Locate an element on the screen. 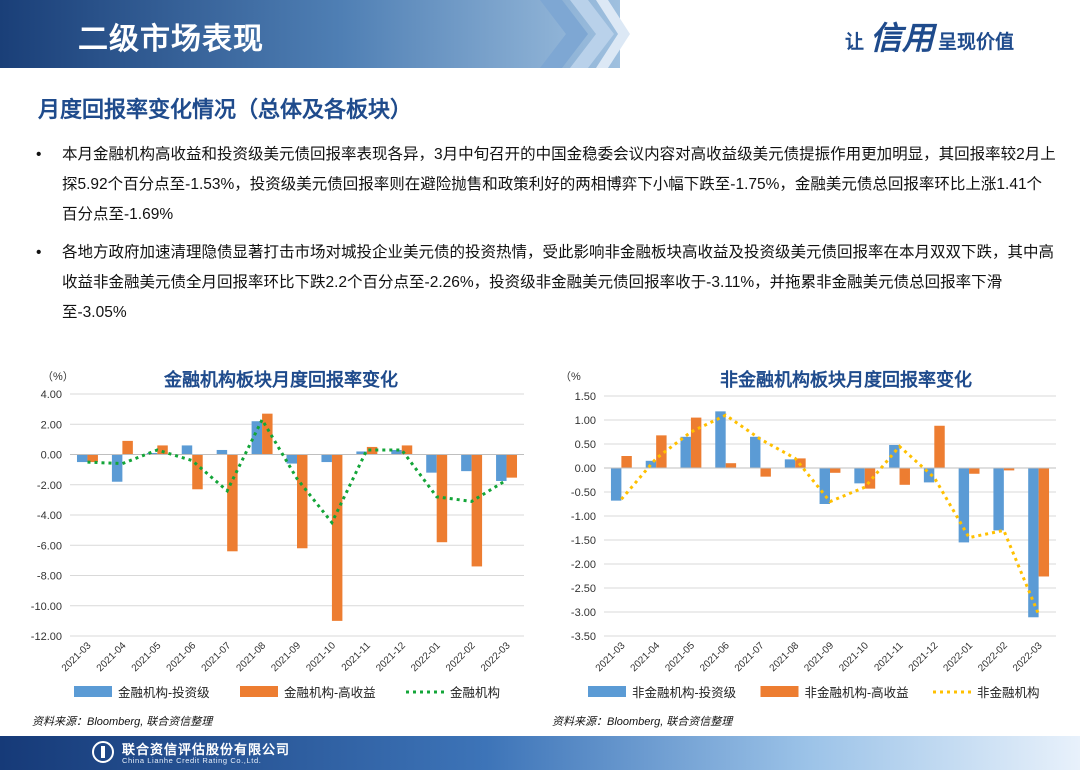  company-name-cn: 联合资信评估股份有限公司 is located at coordinates (206, 749).